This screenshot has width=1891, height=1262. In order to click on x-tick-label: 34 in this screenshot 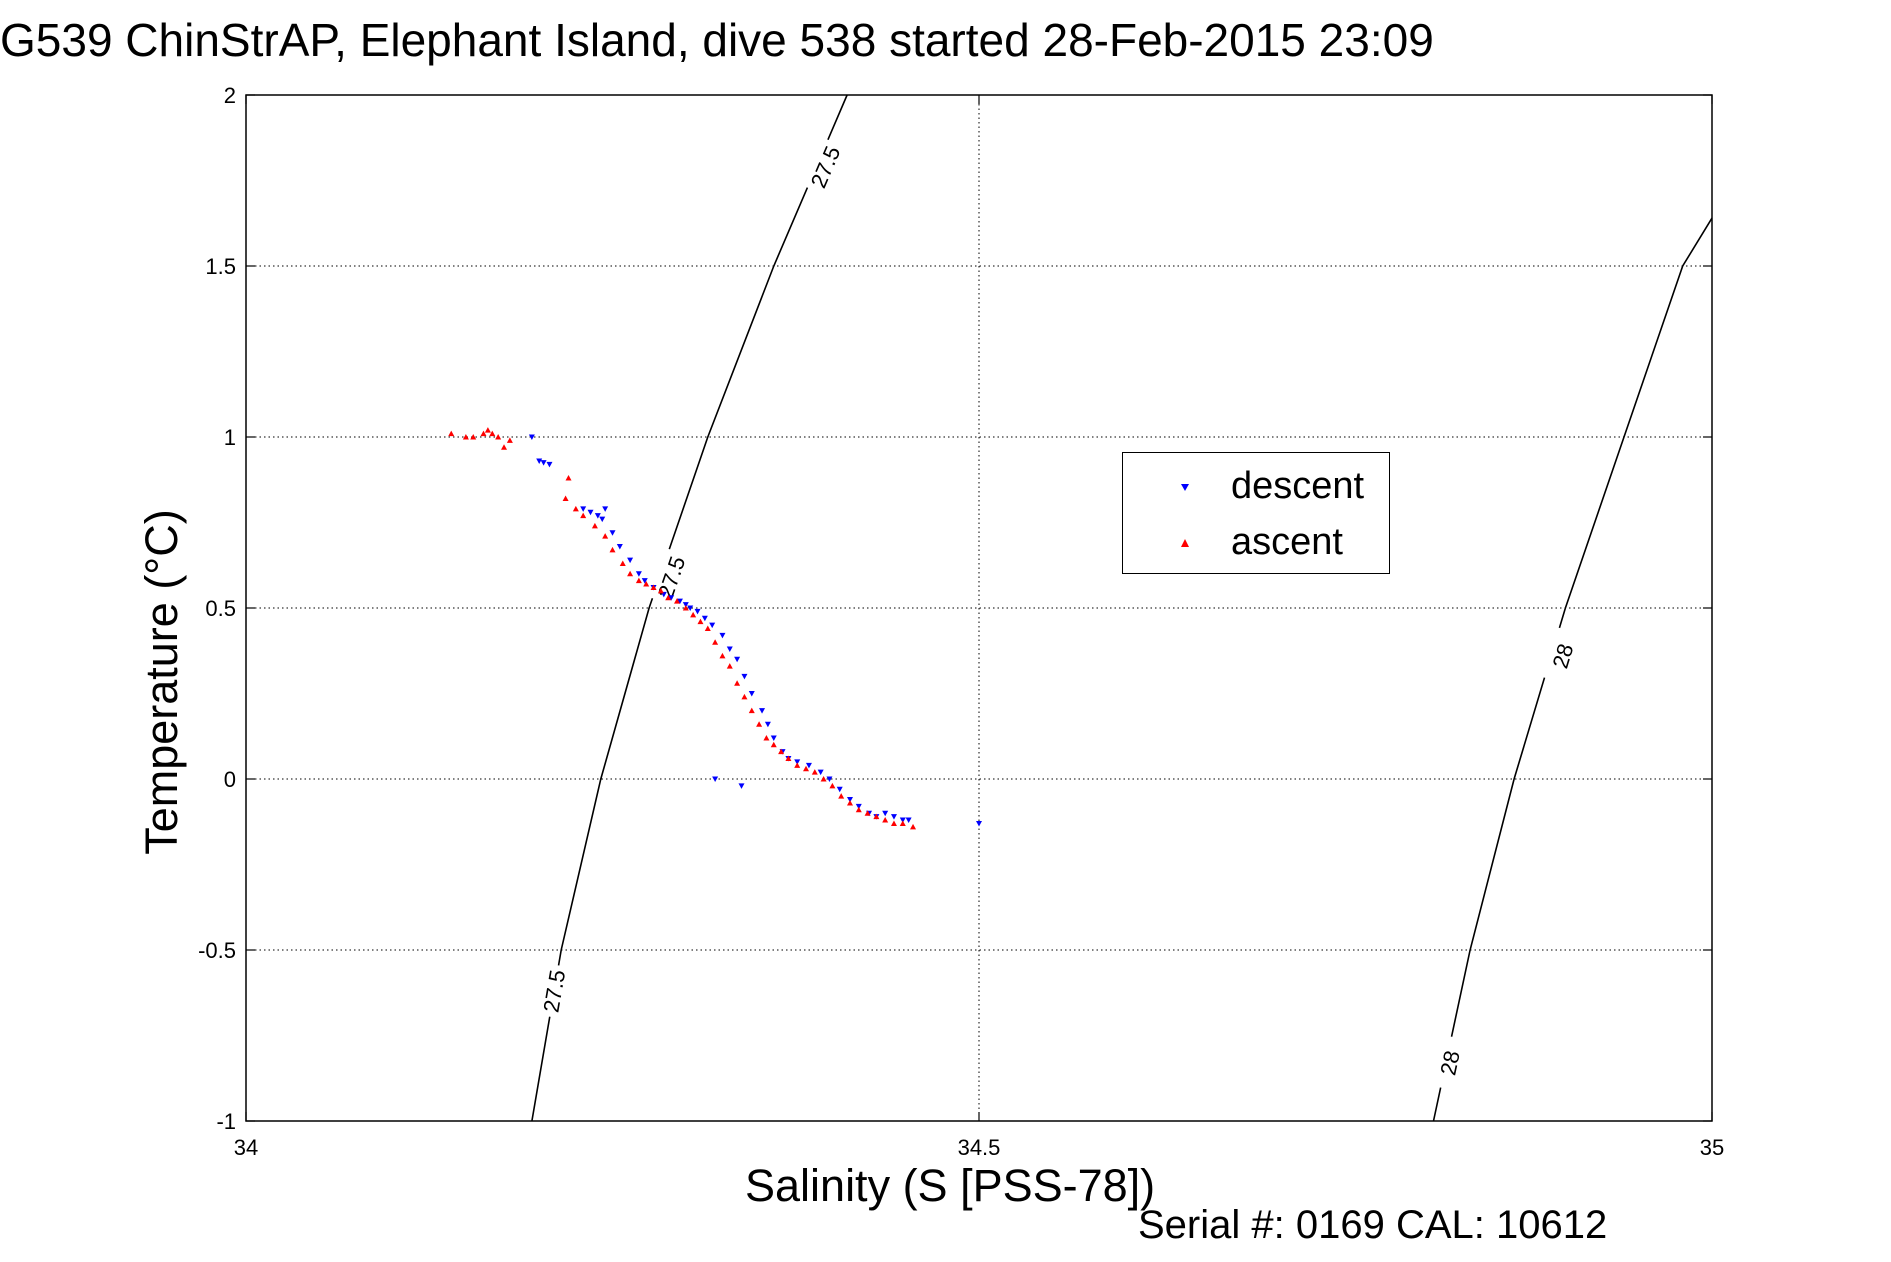, I will do `click(246, 1147)`.